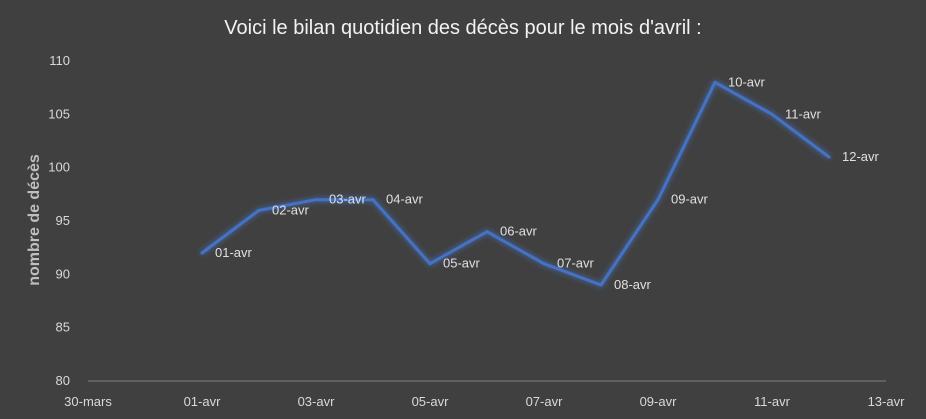  Describe the element at coordinates (405, 199) in the screenshot. I see `data-label: 04-avr` at that location.